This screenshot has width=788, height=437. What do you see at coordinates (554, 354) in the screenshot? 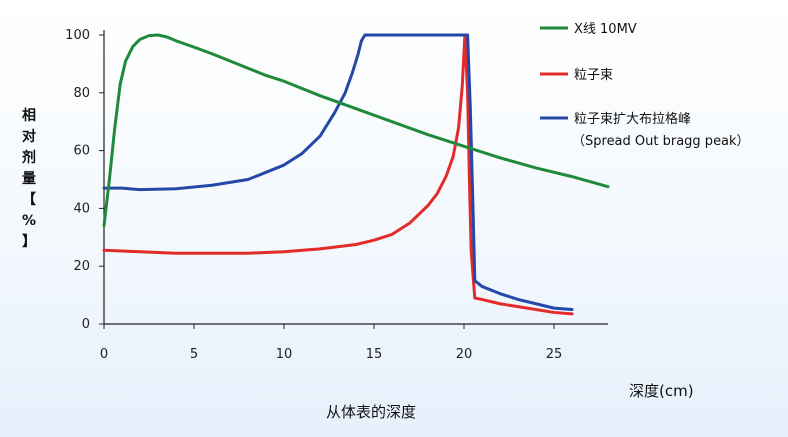
I see `x-tick-label: 25` at bounding box center [554, 354].